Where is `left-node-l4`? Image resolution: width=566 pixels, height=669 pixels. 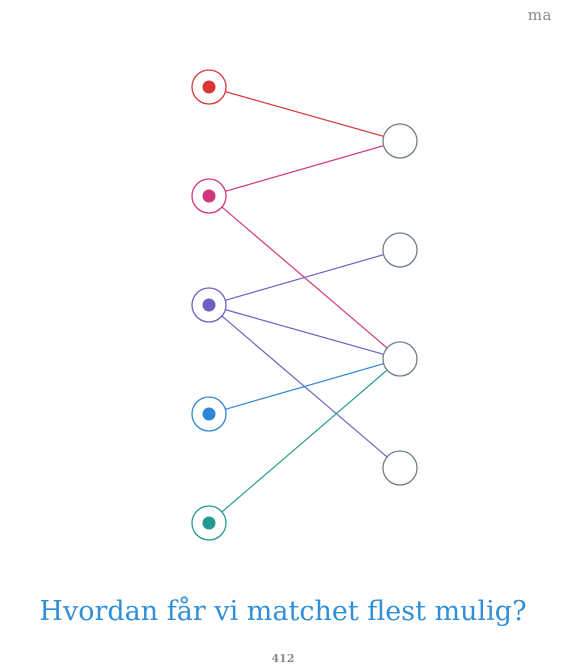 left-node-l4 is located at coordinates (209, 414).